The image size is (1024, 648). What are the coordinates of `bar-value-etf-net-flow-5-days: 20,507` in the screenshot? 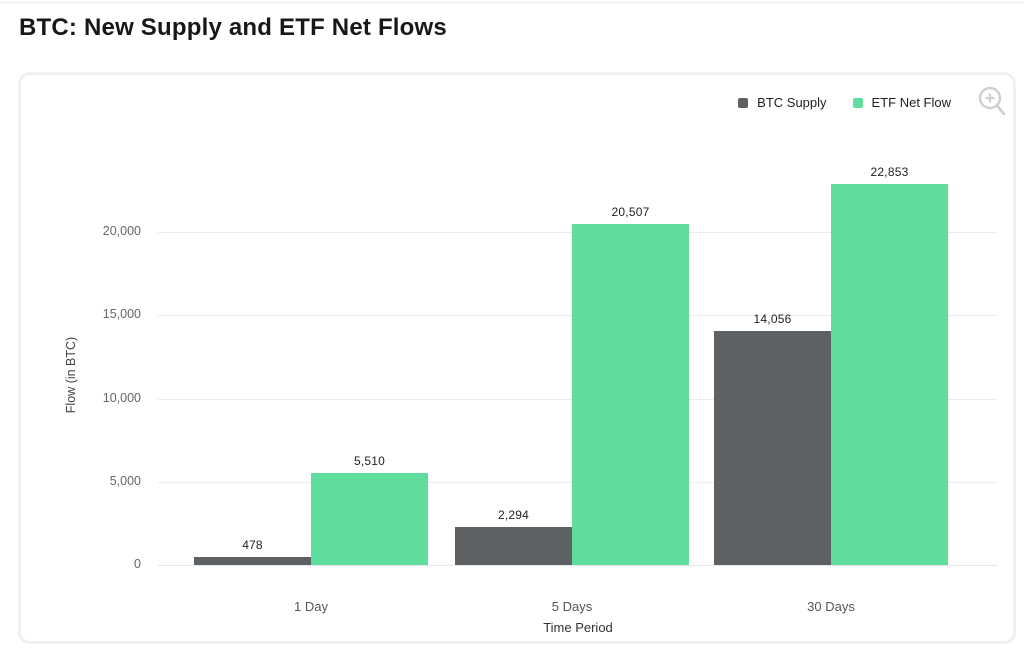 It's located at (630, 212).